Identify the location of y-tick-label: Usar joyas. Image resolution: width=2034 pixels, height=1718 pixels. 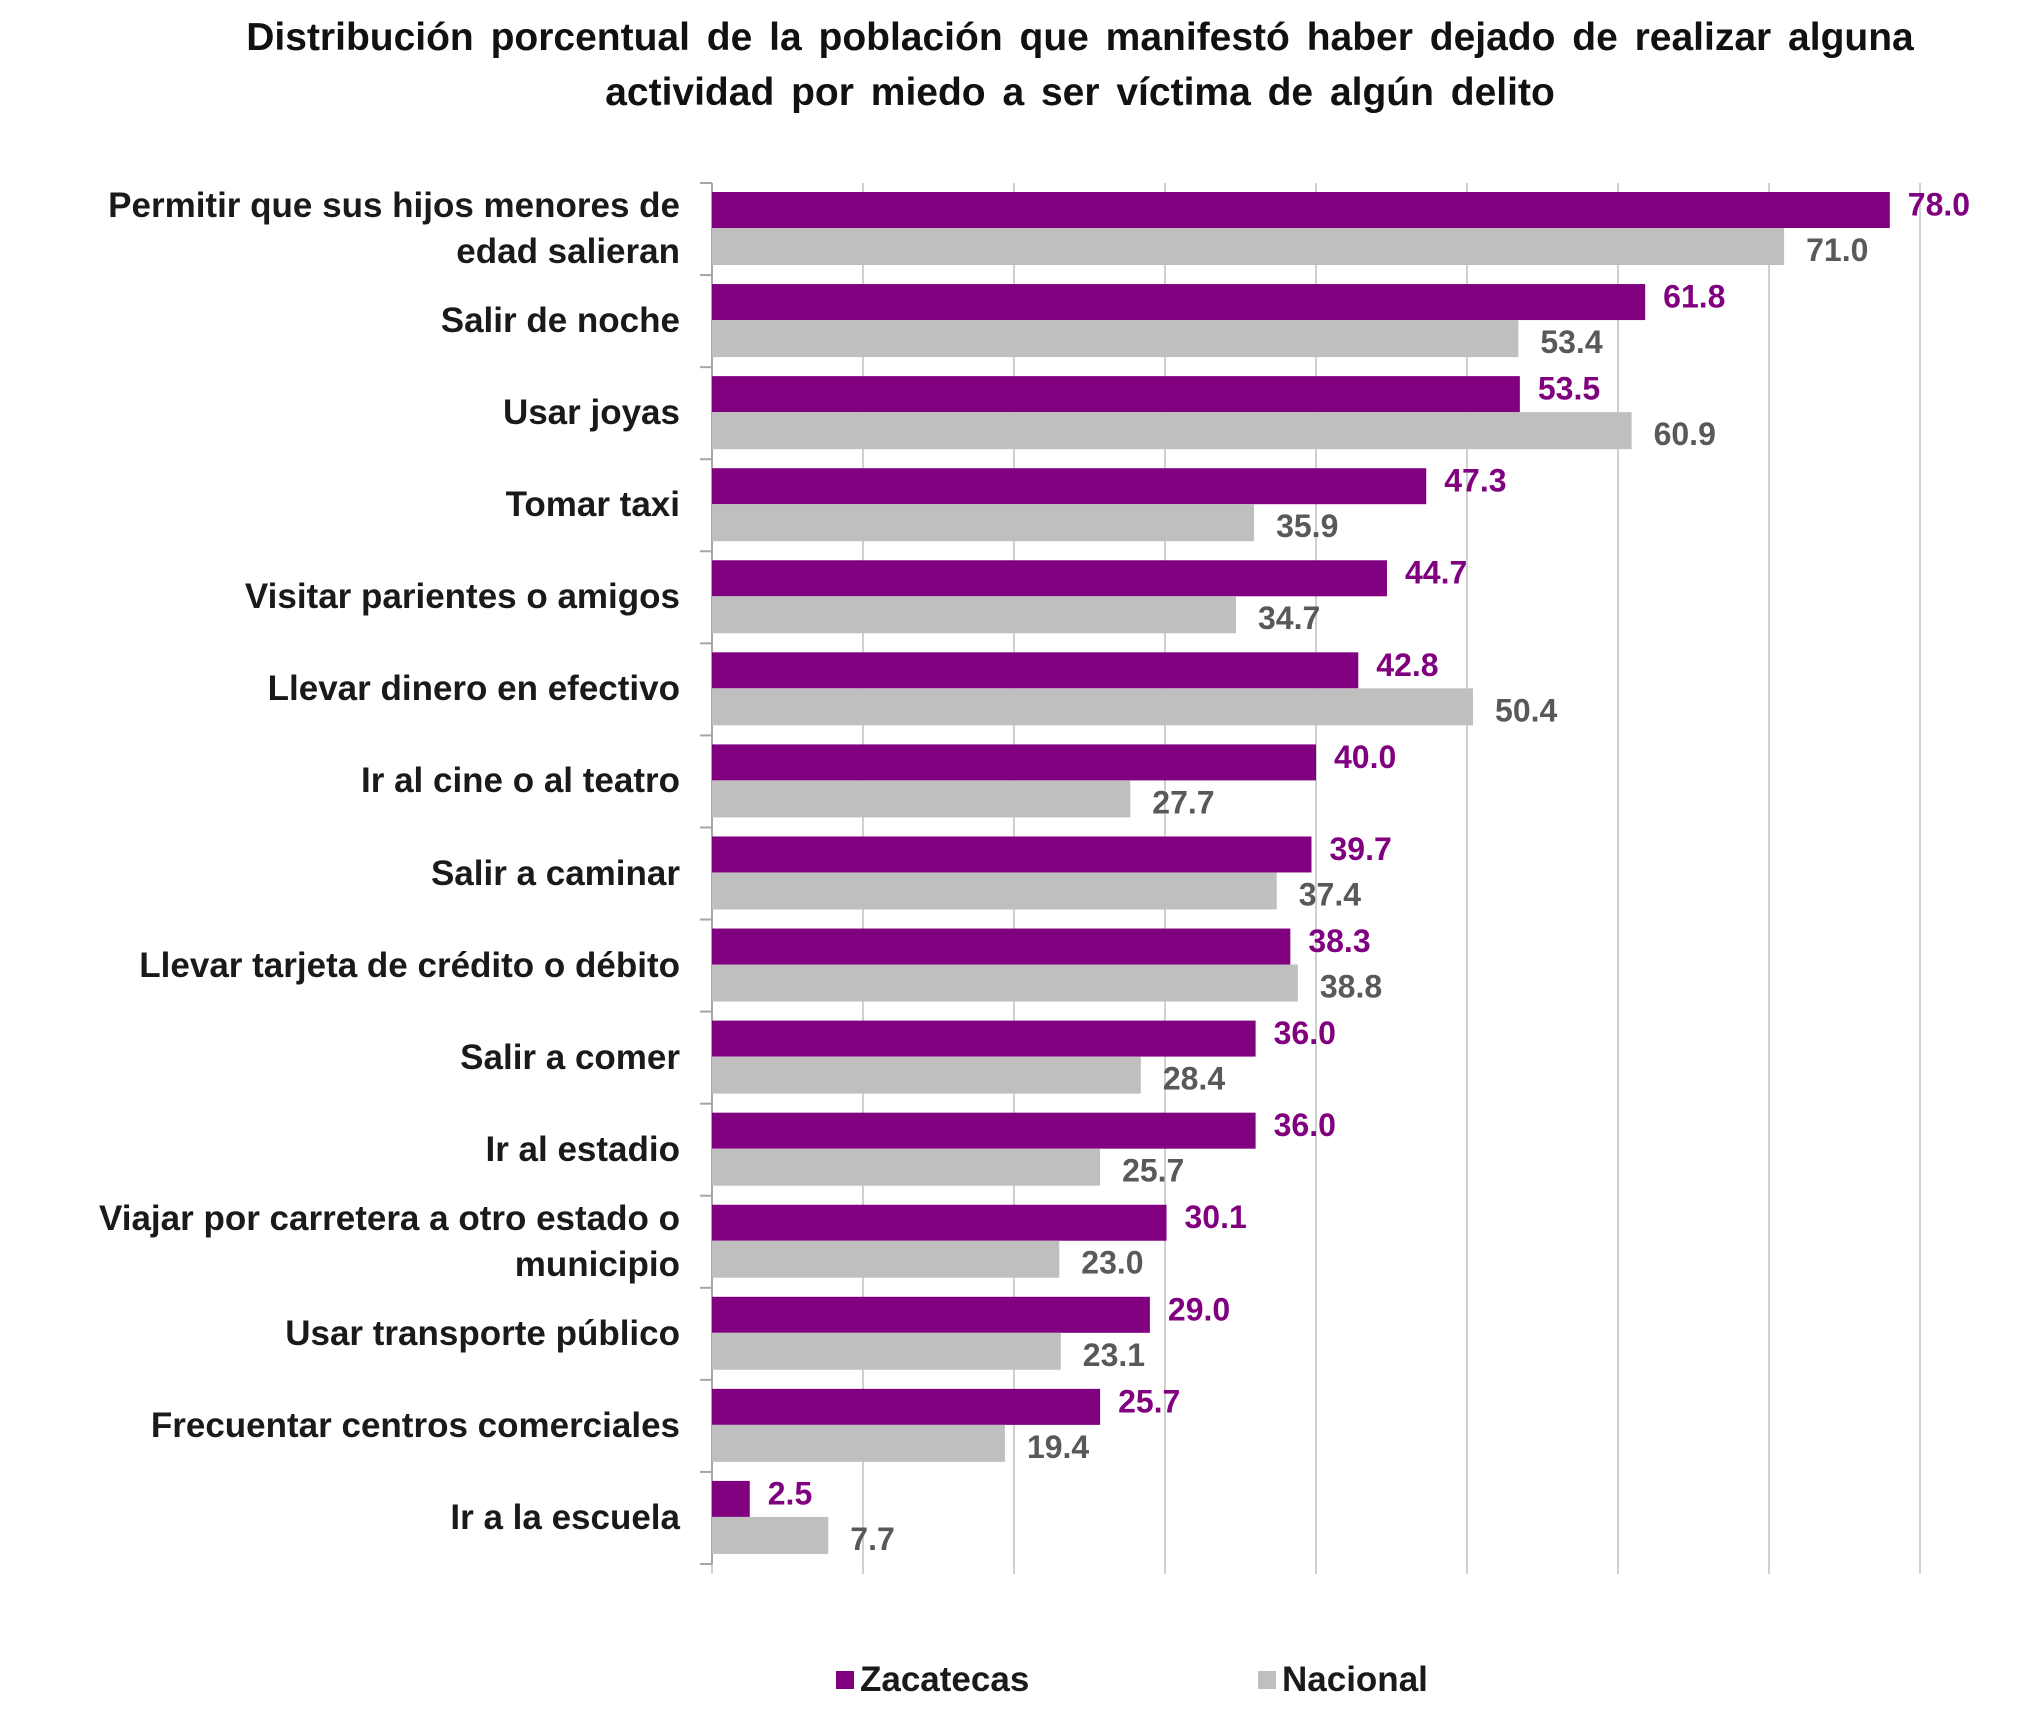
(591, 413).